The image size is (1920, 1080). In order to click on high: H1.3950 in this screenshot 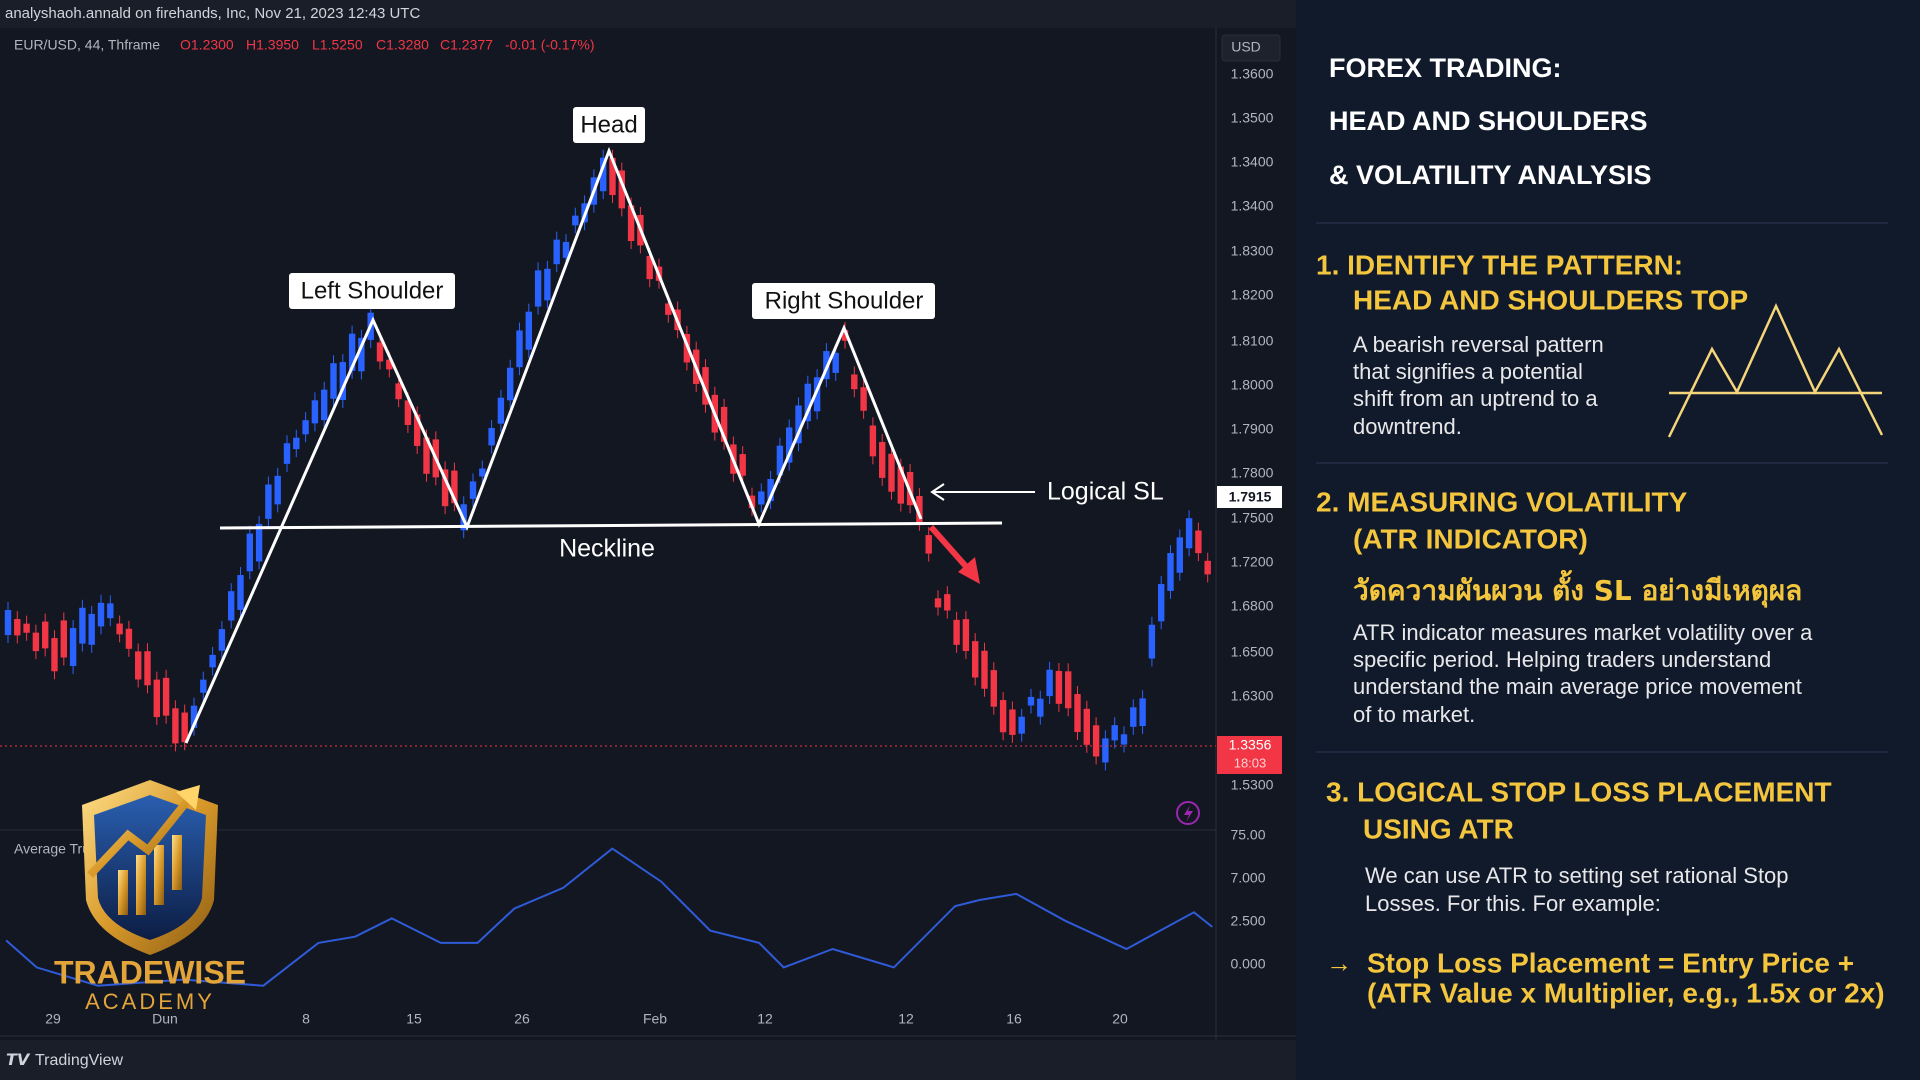, I will do `click(272, 45)`.